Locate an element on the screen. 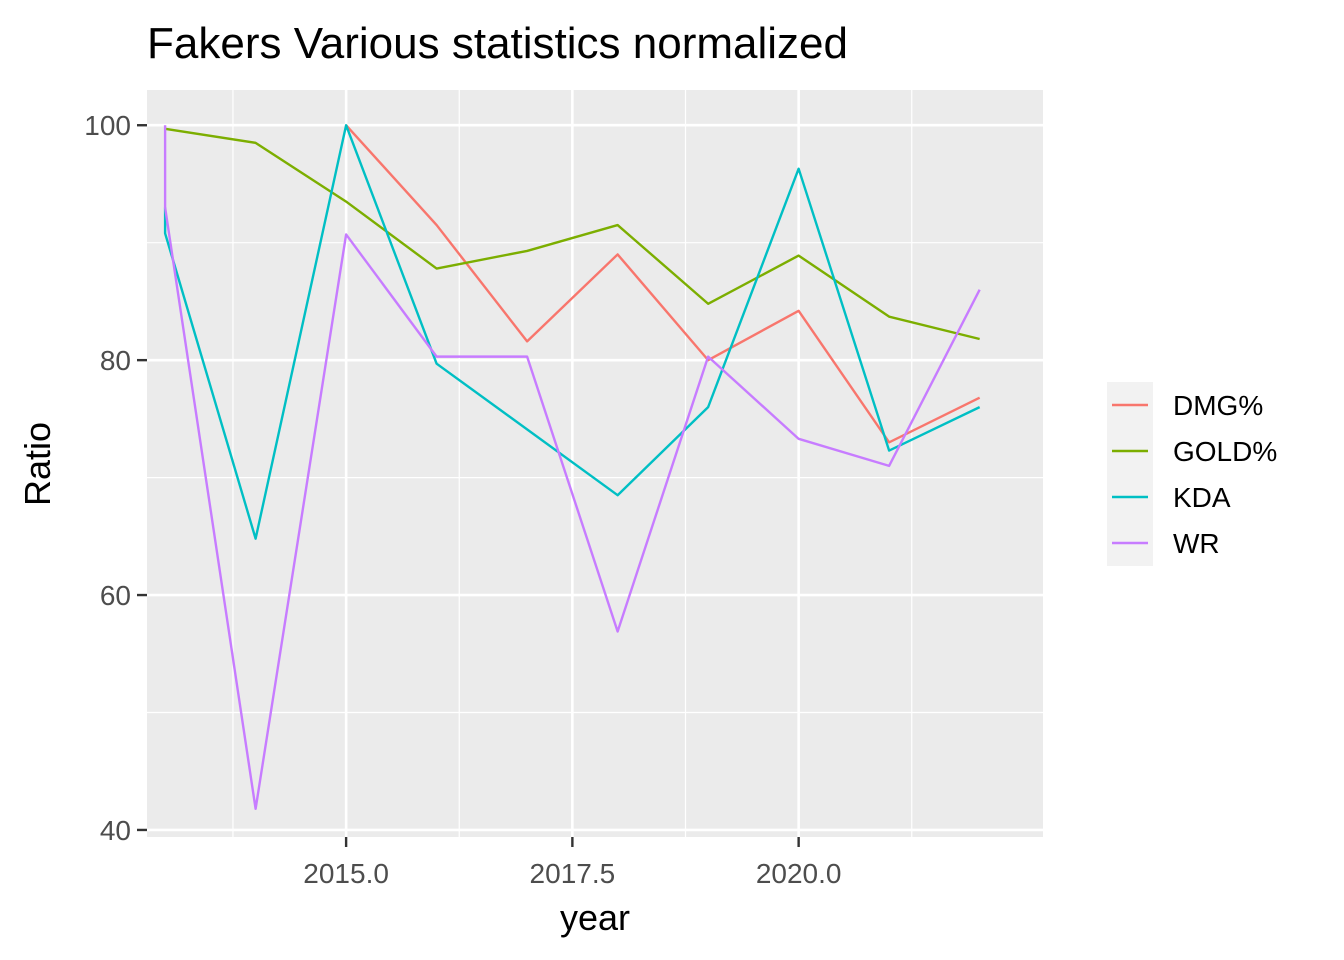 The height and width of the screenshot is (960, 1344). legend: DMG% GOLD% KDA WR is located at coordinates (1192, 474).